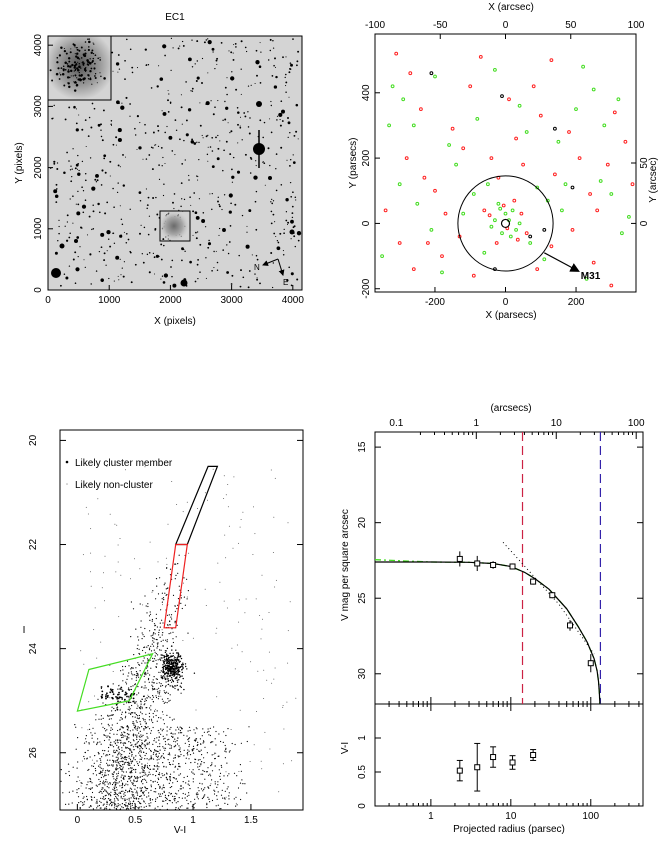 The image size is (659, 845). What do you see at coordinates (257, 267) in the screenshot?
I see `compass-north: N` at bounding box center [257, 267].